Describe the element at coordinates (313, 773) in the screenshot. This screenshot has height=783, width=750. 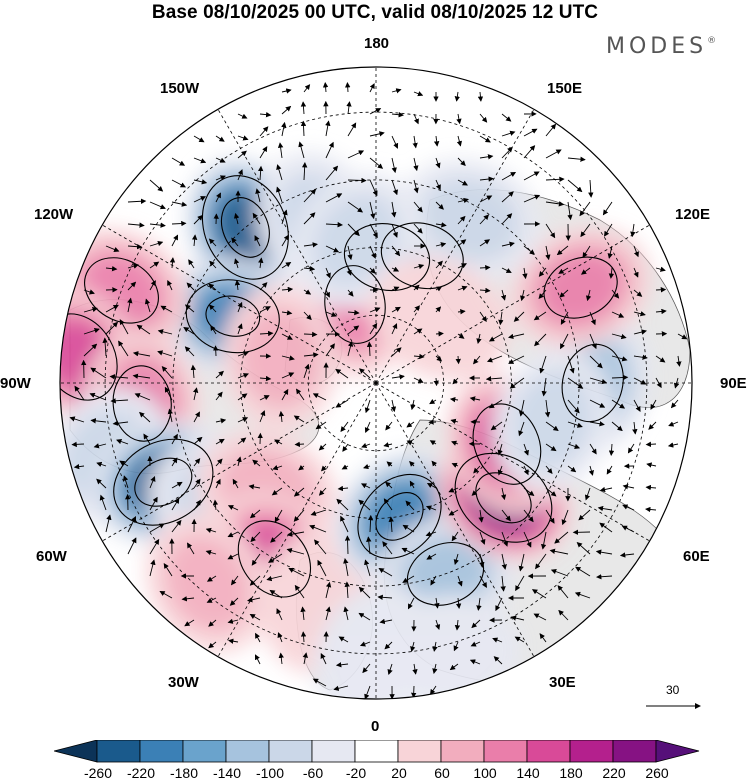
I see `colorbar-tick: -60` at that location.